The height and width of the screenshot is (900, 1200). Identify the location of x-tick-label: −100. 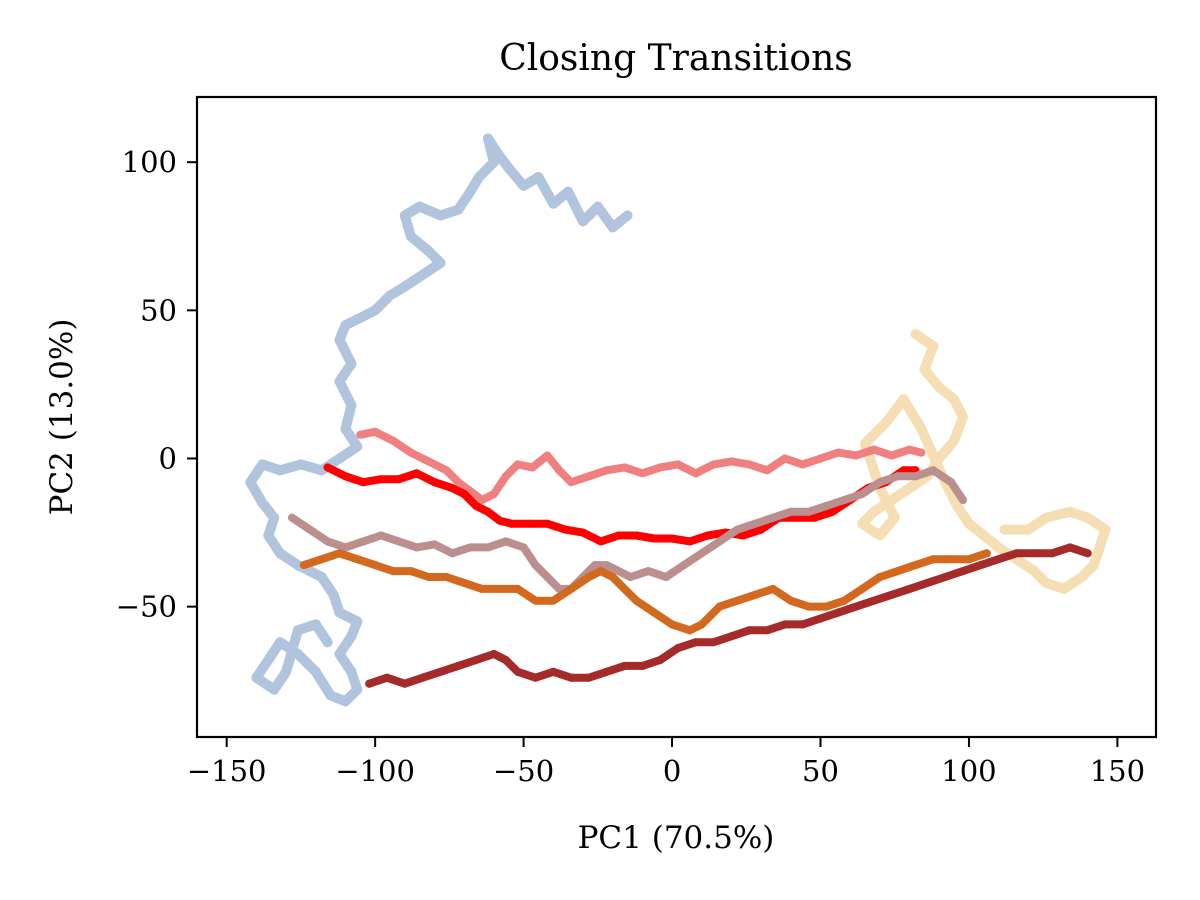
(375, 771).